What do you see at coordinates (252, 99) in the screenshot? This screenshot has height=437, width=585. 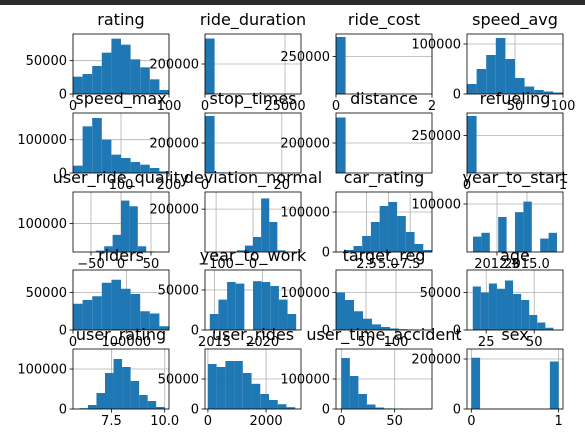 I see `subplot-title: stop_times` at bounding box center [252, 99].